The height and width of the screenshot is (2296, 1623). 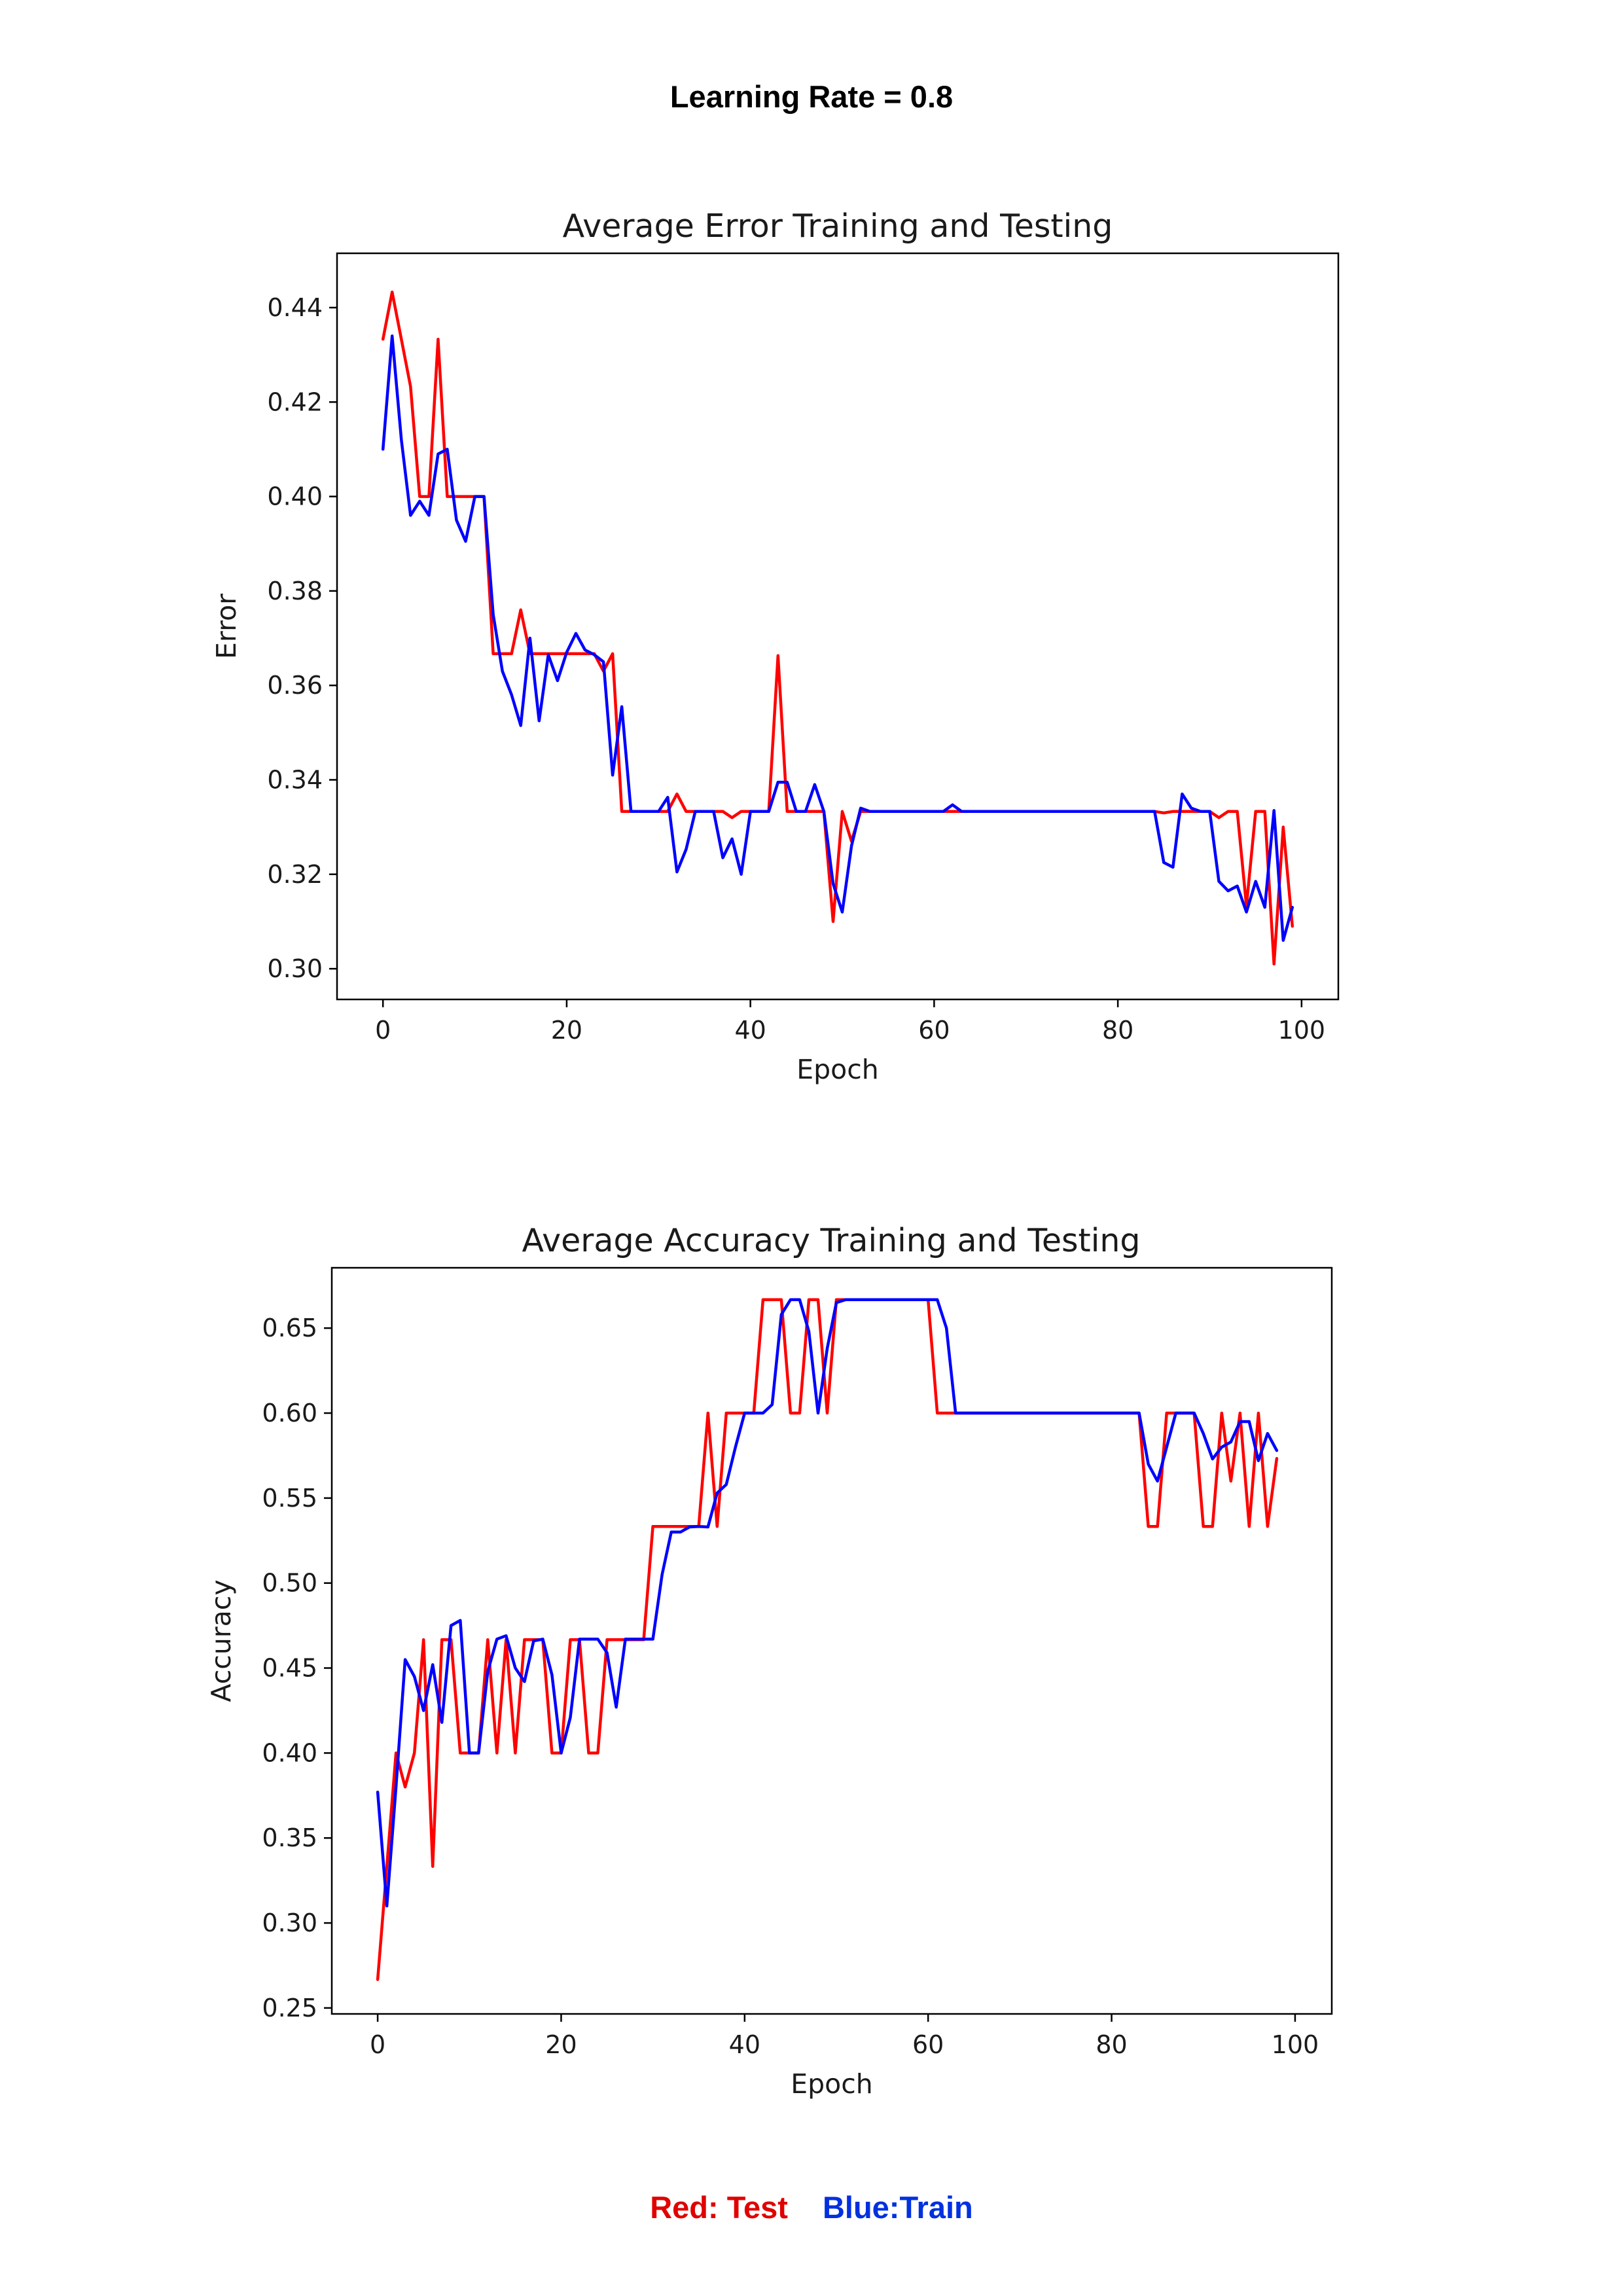 What do you see at coordinates (289, 1668) in the screenshot?
I see `y-tick-label: 0.45` at bounding box center [289, 1668].